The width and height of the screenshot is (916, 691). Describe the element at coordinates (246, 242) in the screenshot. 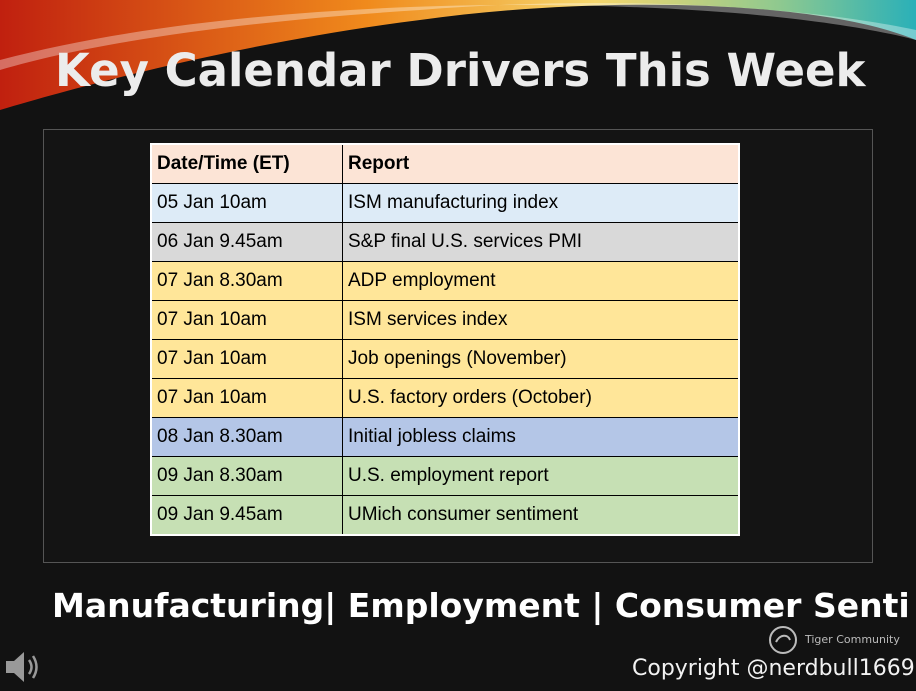

I see `date-cell: 06 Jan 9.45am` at that location.